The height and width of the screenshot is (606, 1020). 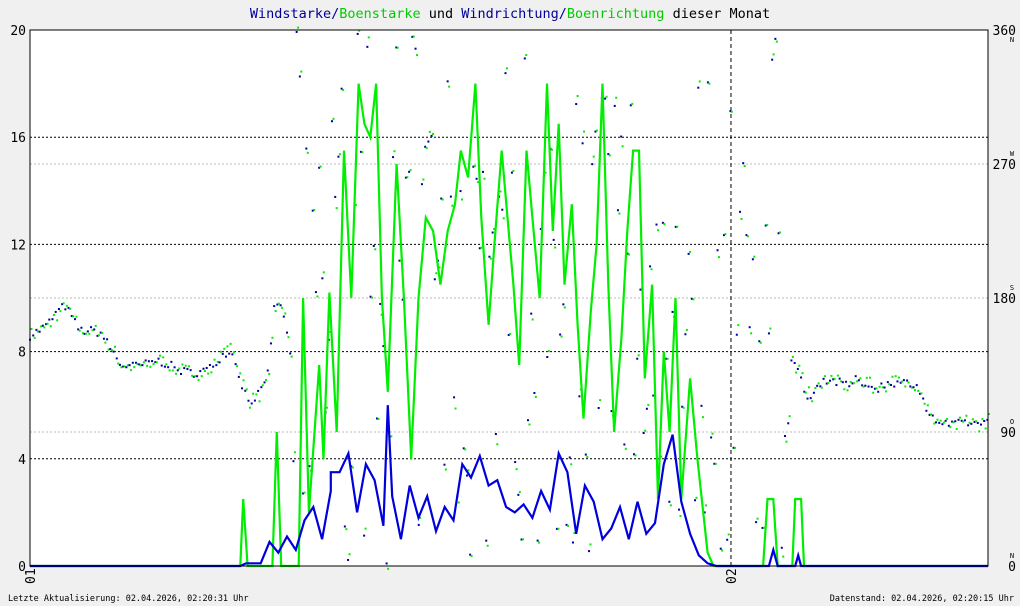 What do you see at coordinates (382, 576) in the screenshot?
I see `x-tick-labels: 01 02` at bounding box center [382, 576].